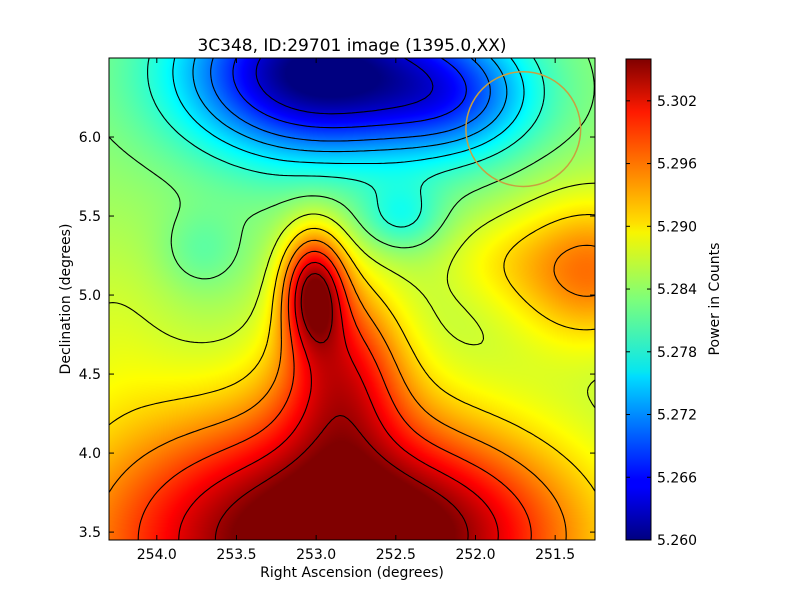 Image resolution: width=800 pixels, height=600 pixels. Describe the element at coordinates (638, 299) in the screenshot. I see `colorbar-gradient` at that location.